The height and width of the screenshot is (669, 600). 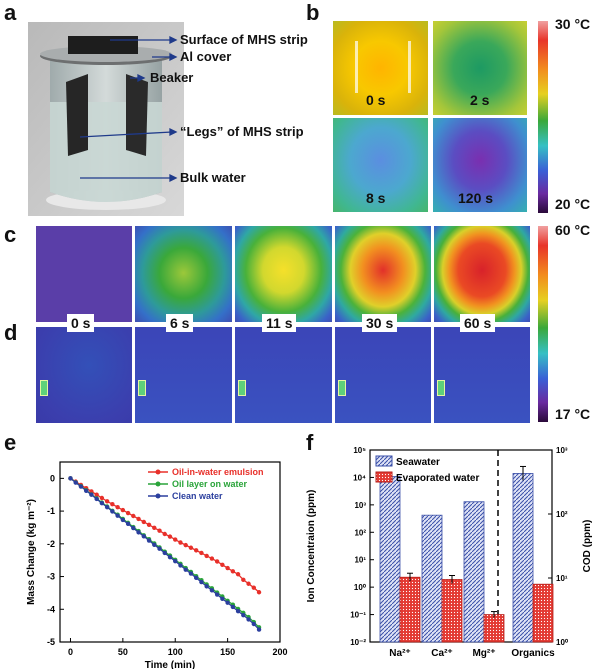 What do you see at coordinates (158, 496) in the screenshot?
I see `legend-marker` at bounding box center [158, 496].